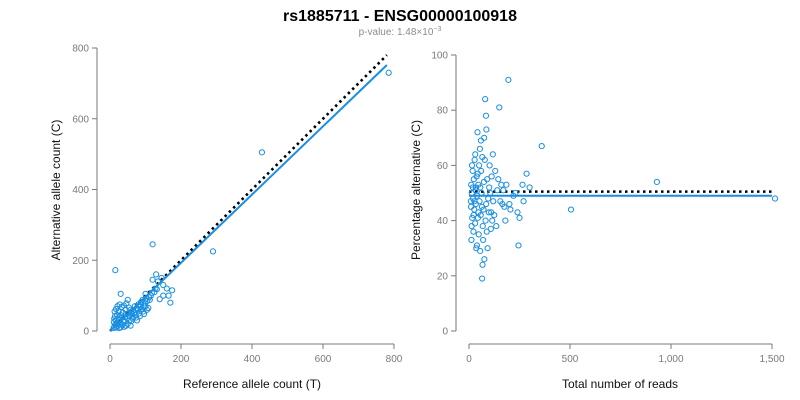 Image resolution: width=800 pixels, height=400 pixels. I want to click on left-y-tick-label: 800, so click(80, 49).